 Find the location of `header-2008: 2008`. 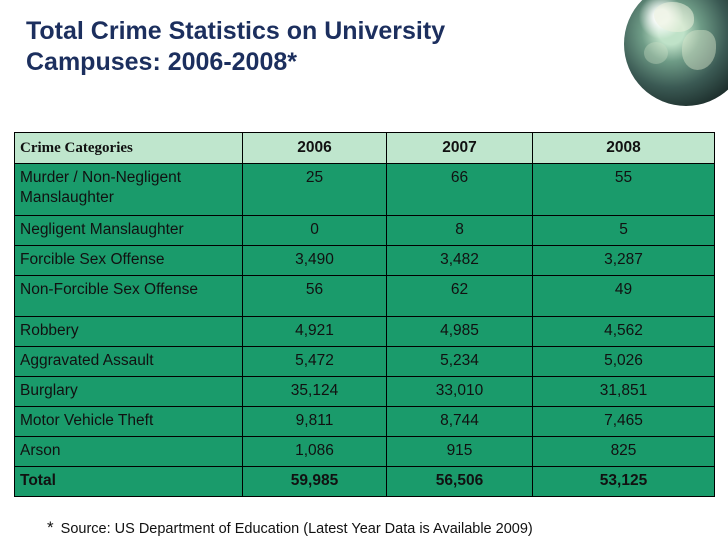

header-2008: 2008 is located at coordinates (623, 148).